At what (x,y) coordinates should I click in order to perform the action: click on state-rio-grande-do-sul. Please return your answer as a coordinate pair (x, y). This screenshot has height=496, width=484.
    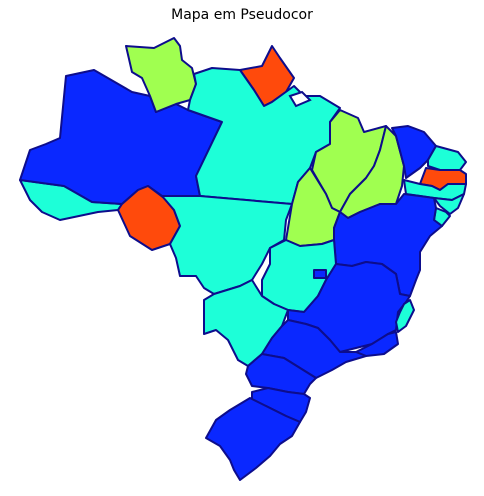
    Looking at the image, I should click on (253, 439).